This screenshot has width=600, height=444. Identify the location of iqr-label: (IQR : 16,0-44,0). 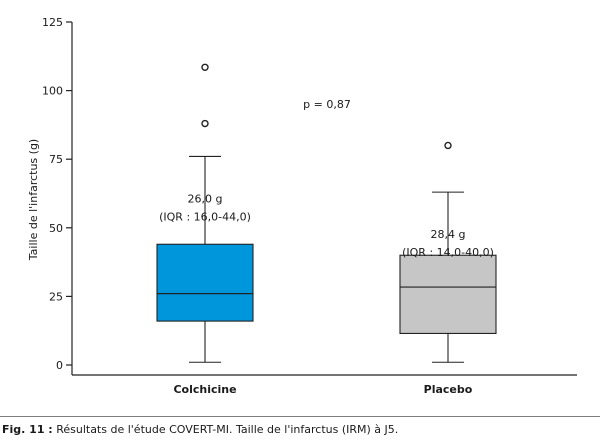
(205, 216).